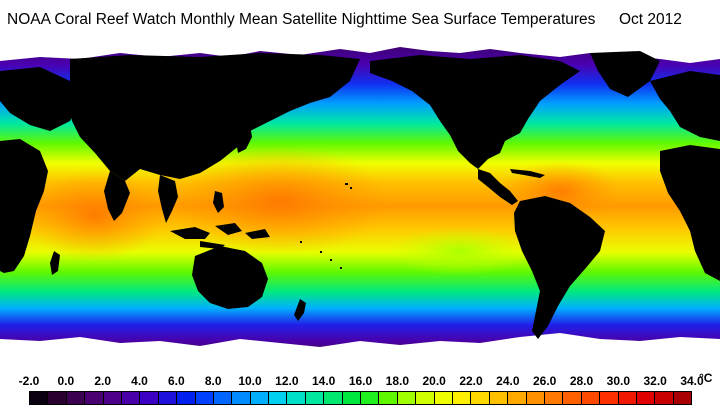 Image resolution: width=720 pixels, height=411 pixels. Describe the element at coordinates (95, 216) in the screenshot. I see `indian-ocean-warm-pool` at that location.